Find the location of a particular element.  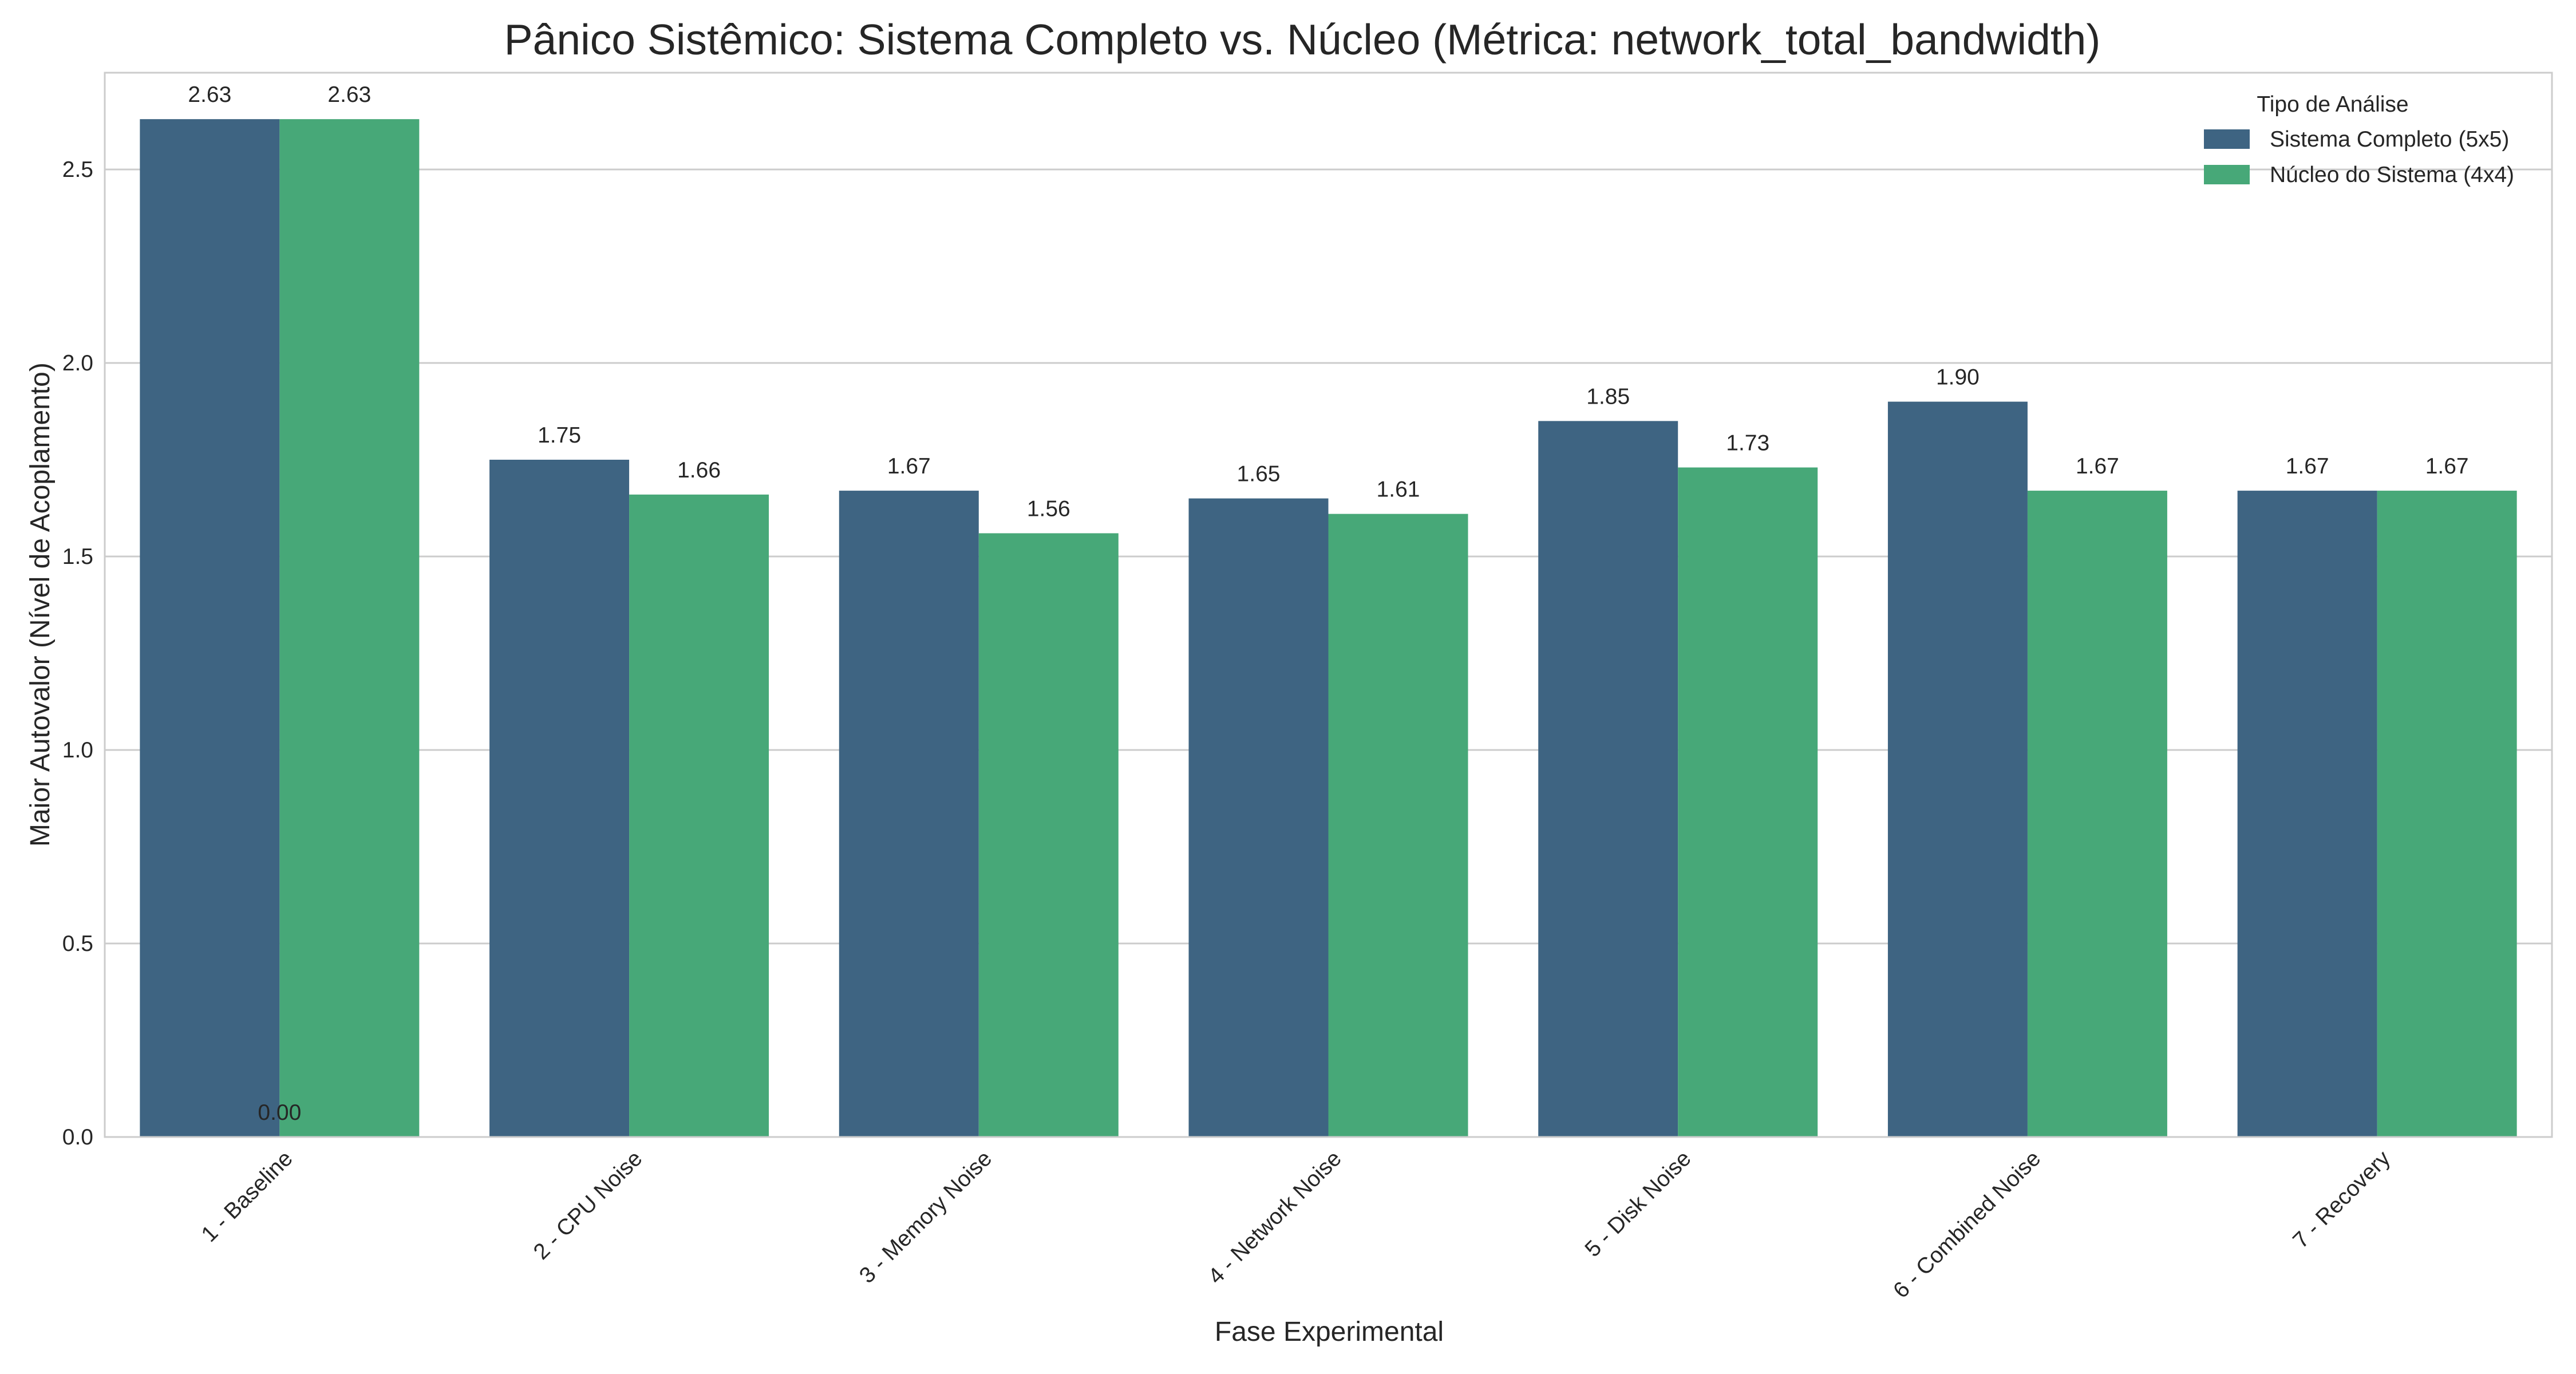

x-tick-label: 1 - Baseline is located at coordinates (247, 1197).